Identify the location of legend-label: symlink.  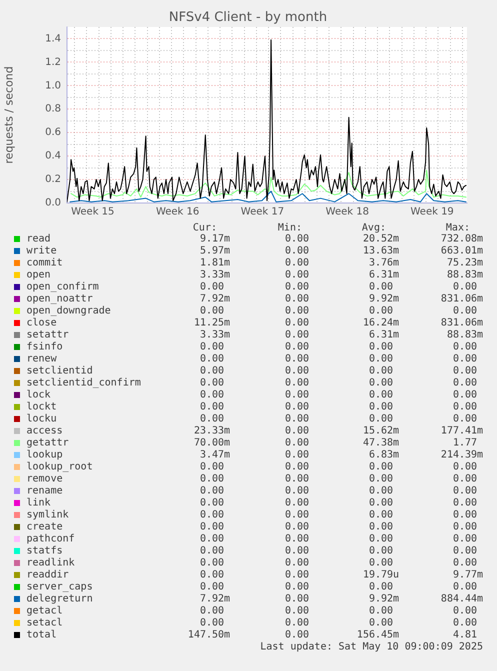
(47, 515).